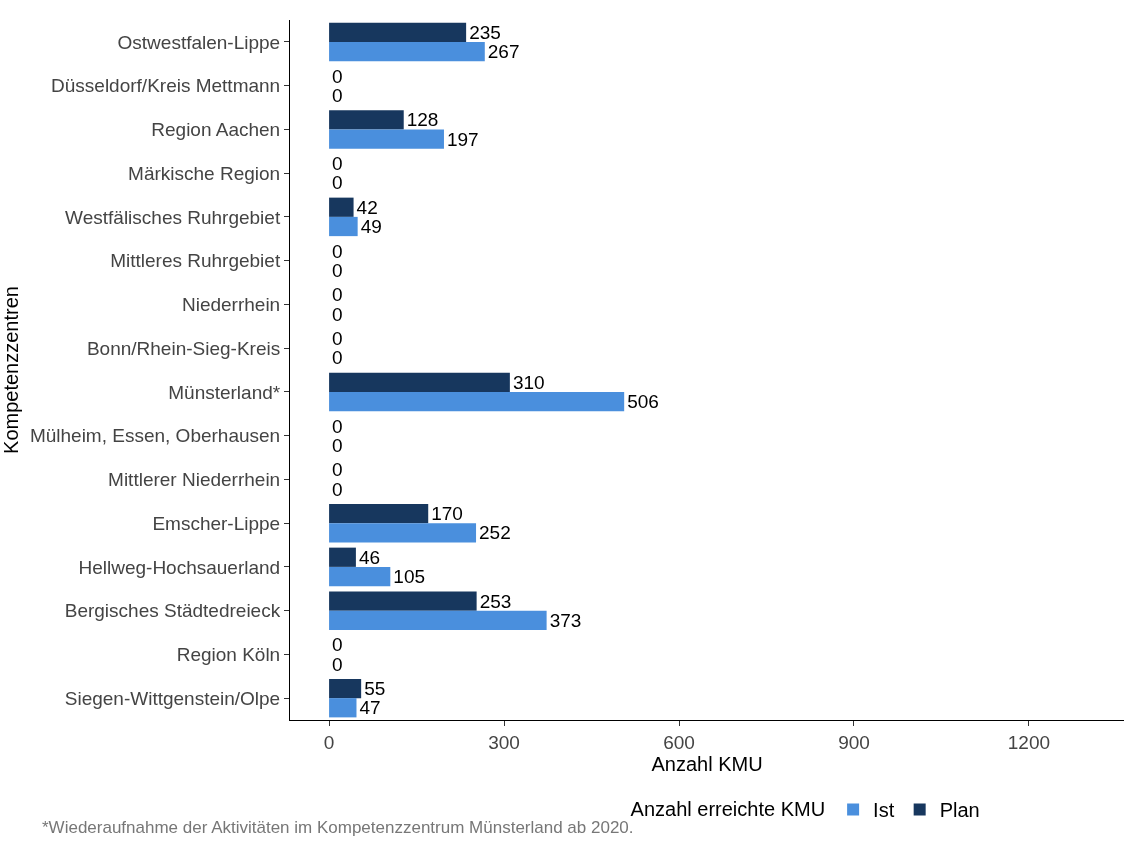  I want to click on data-label: 310, so click(528, 382).